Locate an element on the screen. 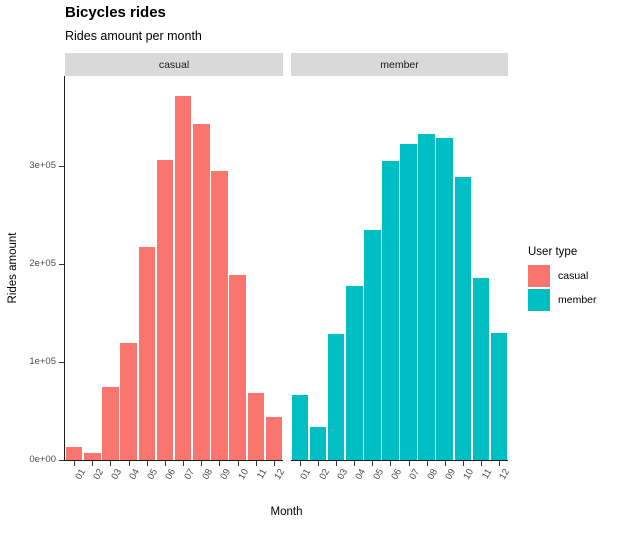 The height and width of the screenshot is (533, 620). legend-key-member: member is located at coordinates (562, 300).